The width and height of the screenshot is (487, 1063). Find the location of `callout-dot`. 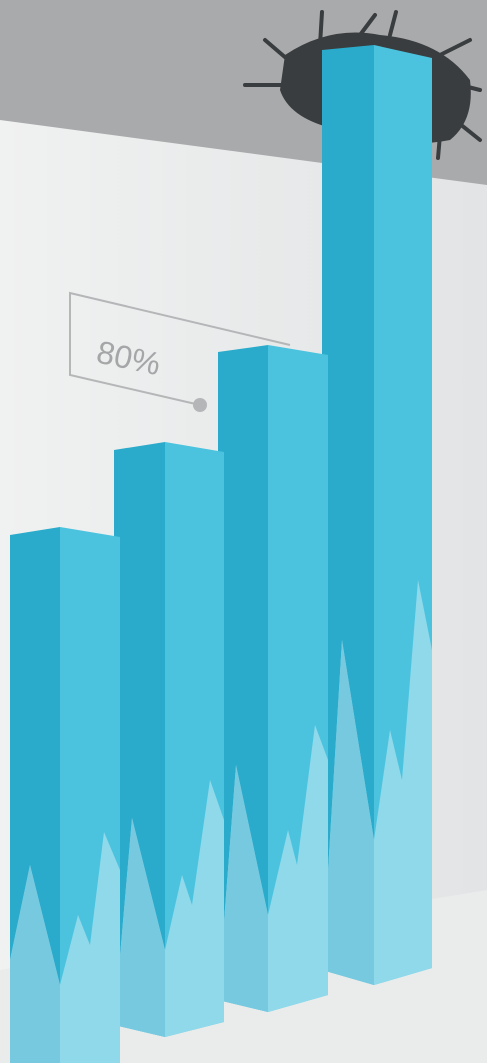

callout-dot is located at coordinates (200, 405).